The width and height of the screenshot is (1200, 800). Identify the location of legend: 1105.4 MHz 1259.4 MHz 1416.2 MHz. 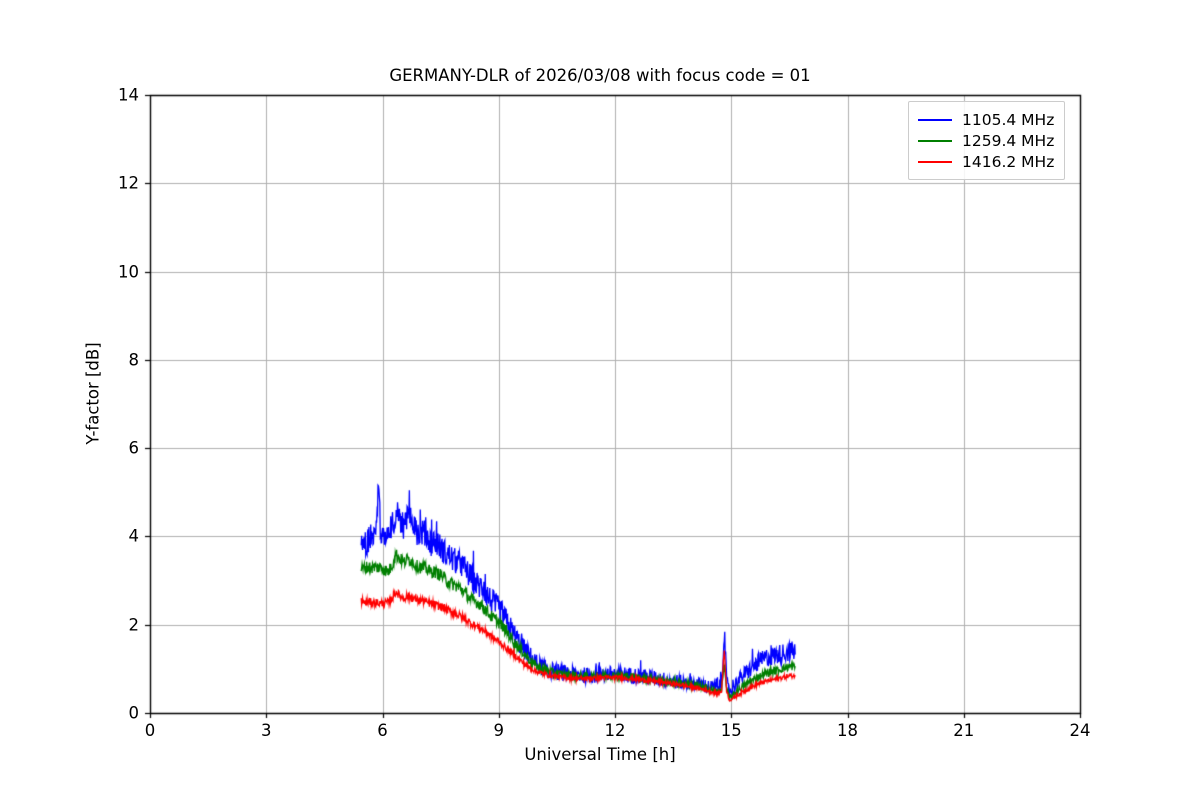
(987, 140).